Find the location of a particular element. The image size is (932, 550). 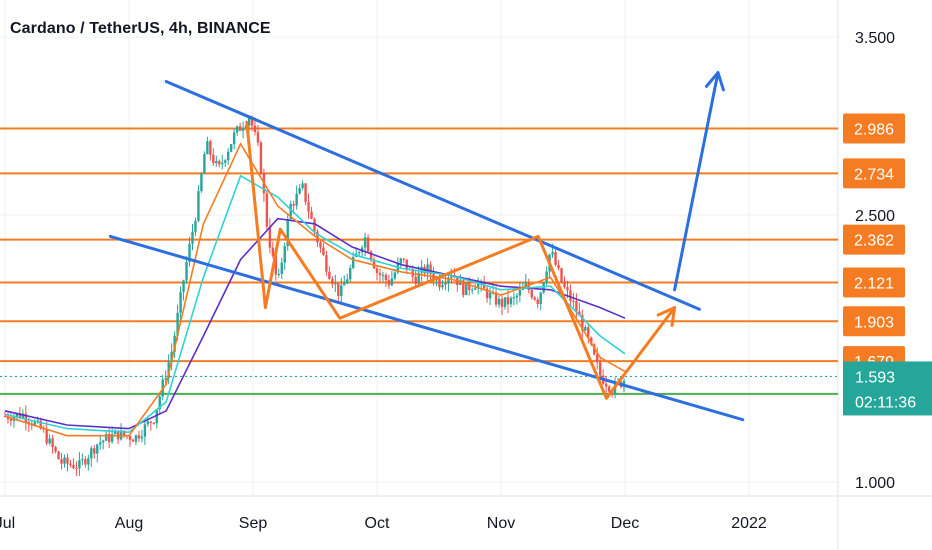

price-tag-label: 2.986 is located at coordinates (874, 129).